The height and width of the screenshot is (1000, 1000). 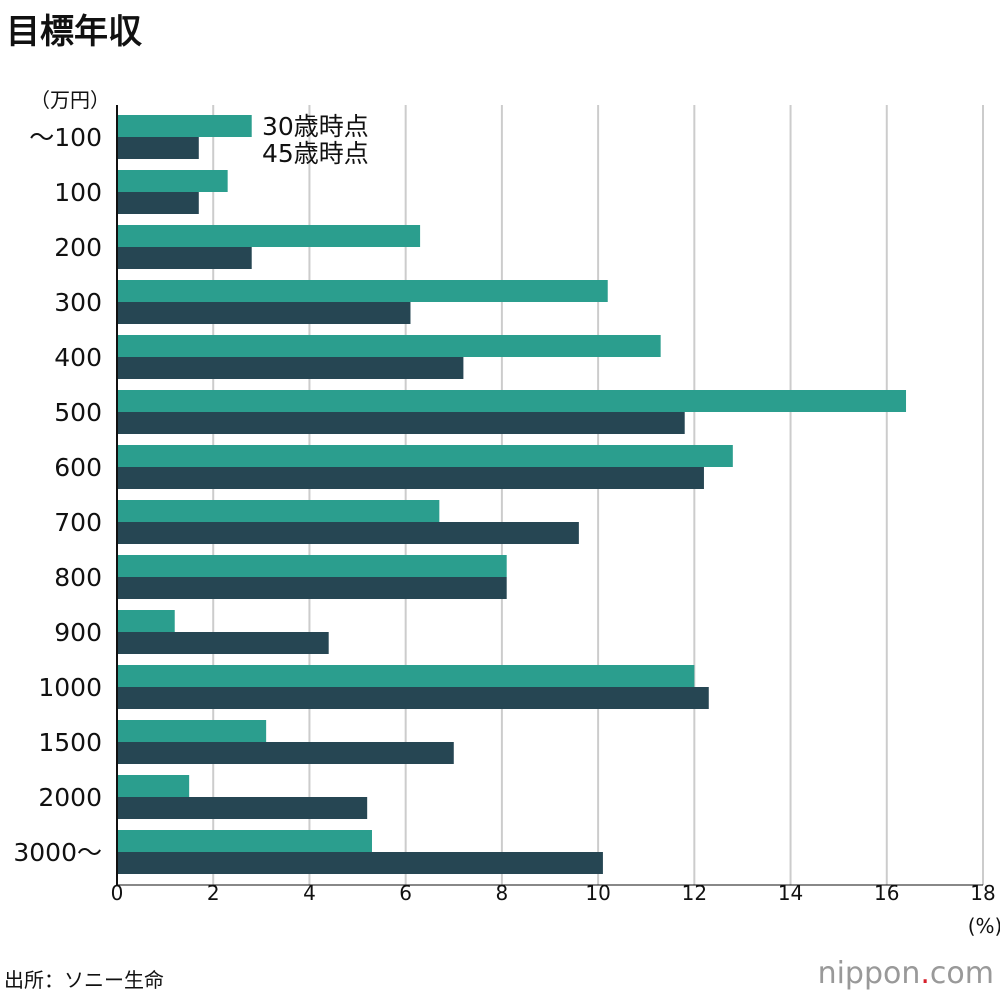 I want to click on legend-label: 30歳時点, so click(x=315, y=126).